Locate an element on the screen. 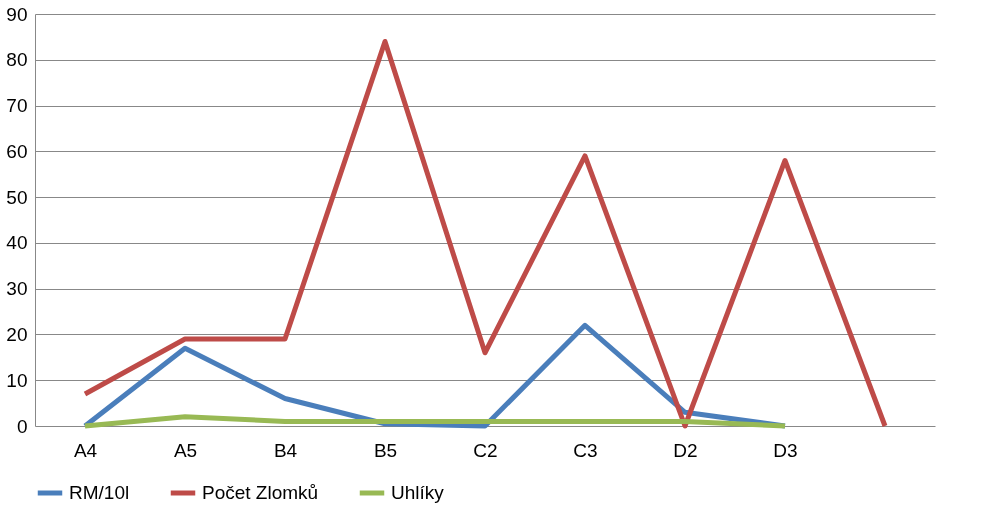  x-tick-label: C2 is located at coordinates (485, 450).